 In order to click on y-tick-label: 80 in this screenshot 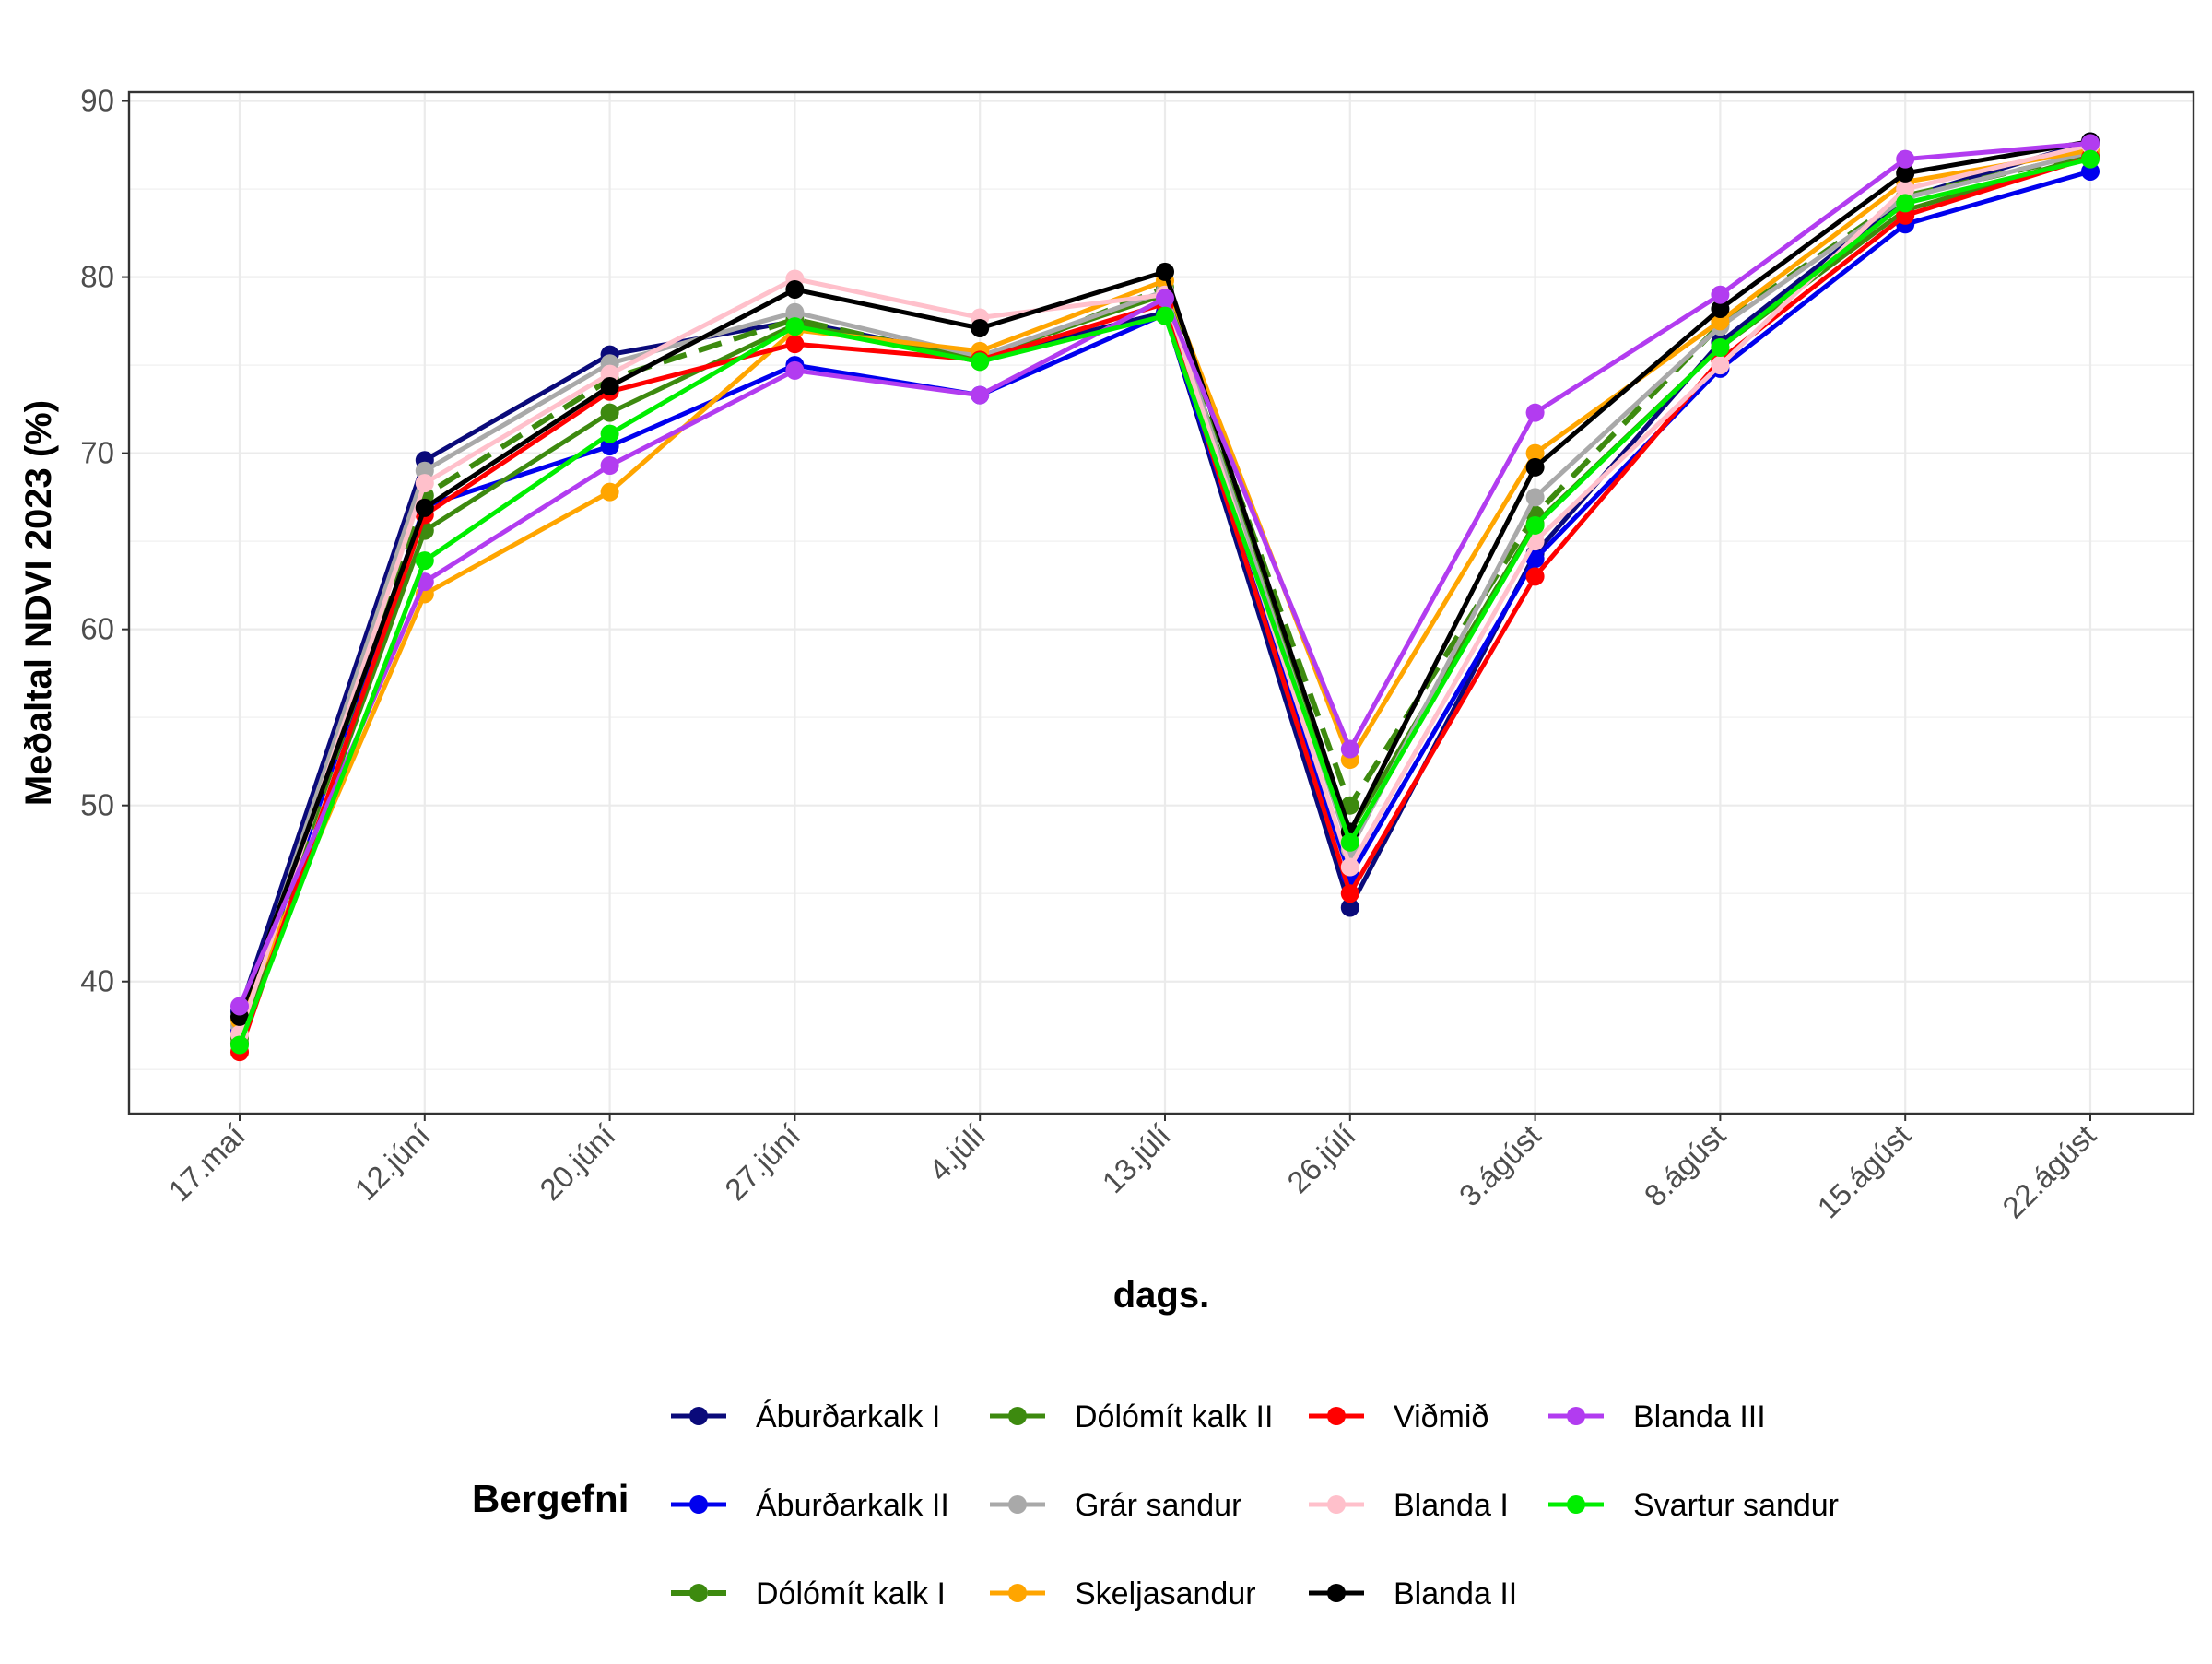, I will do `click(97, 277)`.